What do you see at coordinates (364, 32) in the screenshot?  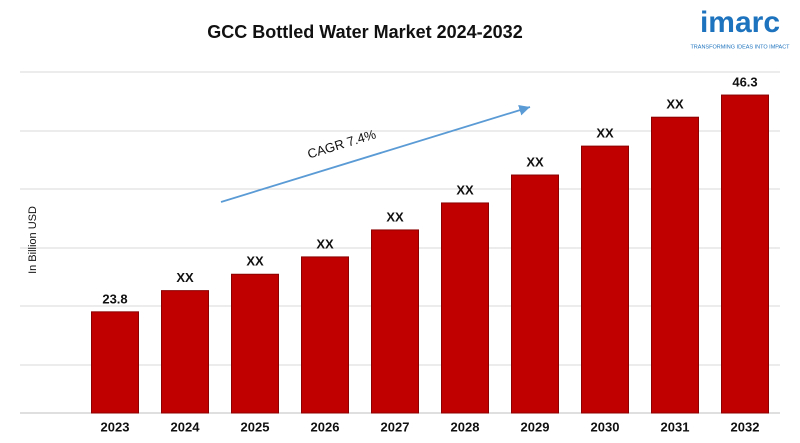 I see `chart-title: GCC Bottled Water Market 2024-2032` at bounding box center [364, 32].